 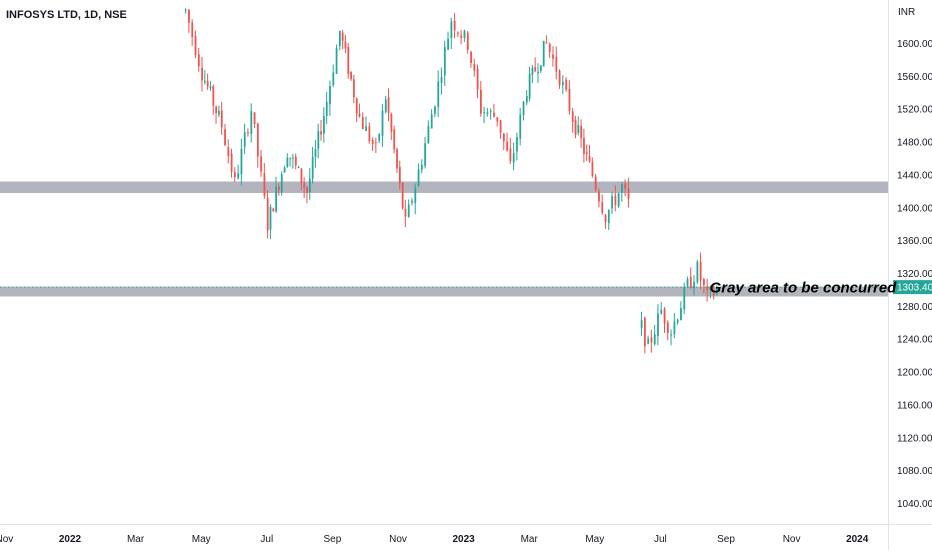 I want to click on y-tick-label: 1240.00, so click(x=914, y=340).